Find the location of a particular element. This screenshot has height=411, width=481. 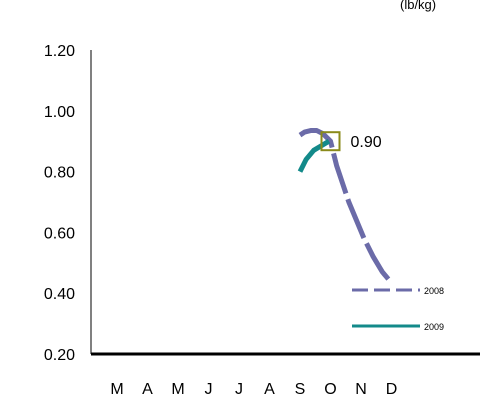

chart-title-partial: (lb/kg) is located at coordinates (418, 6).